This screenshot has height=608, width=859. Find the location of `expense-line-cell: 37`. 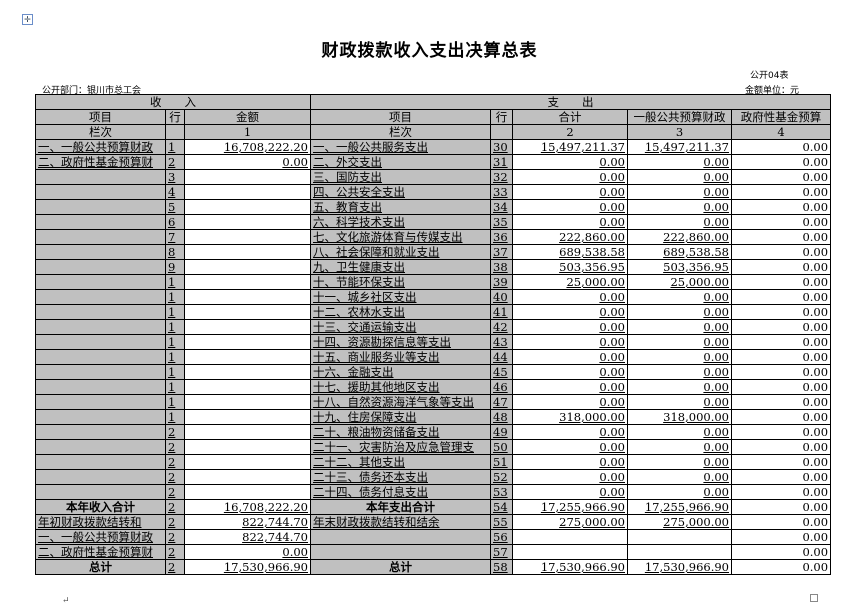

expense-line-cell: 37 is located at coordinates (501, 252).